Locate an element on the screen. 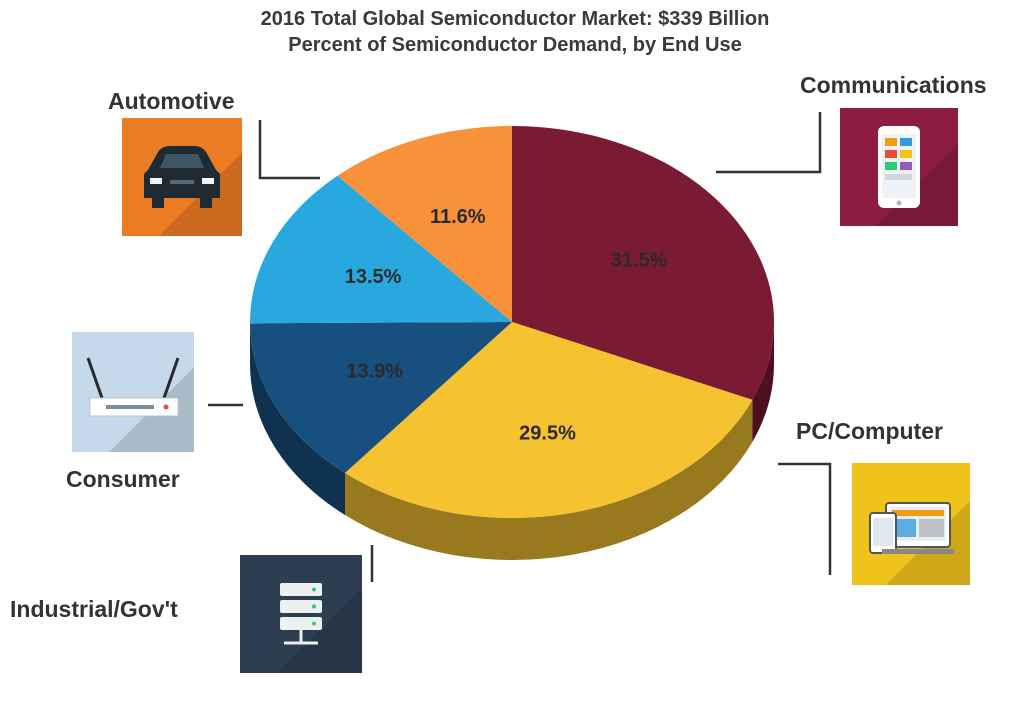 Image resolution: width=1030 pixels, height=710 pixels. pie-slice-communications is located at coordinates (643, 263).